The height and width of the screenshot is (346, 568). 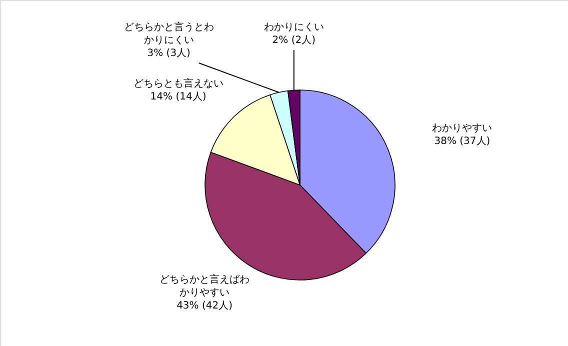 I want to click on slice-label: わかりやすい, so click(x=462, y=128).